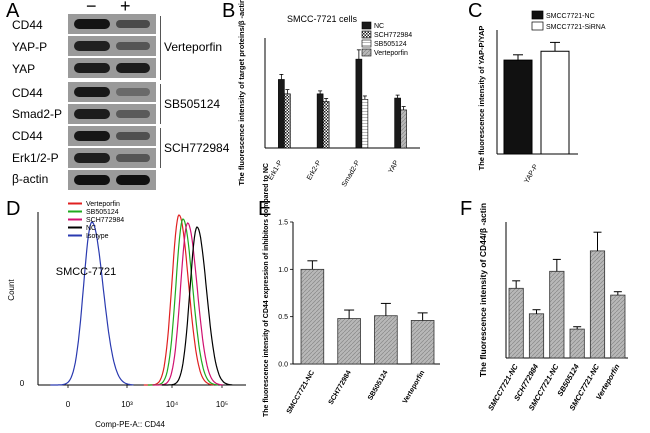  I want to click on chart-d-y-tick: 0, so click(22, 383).